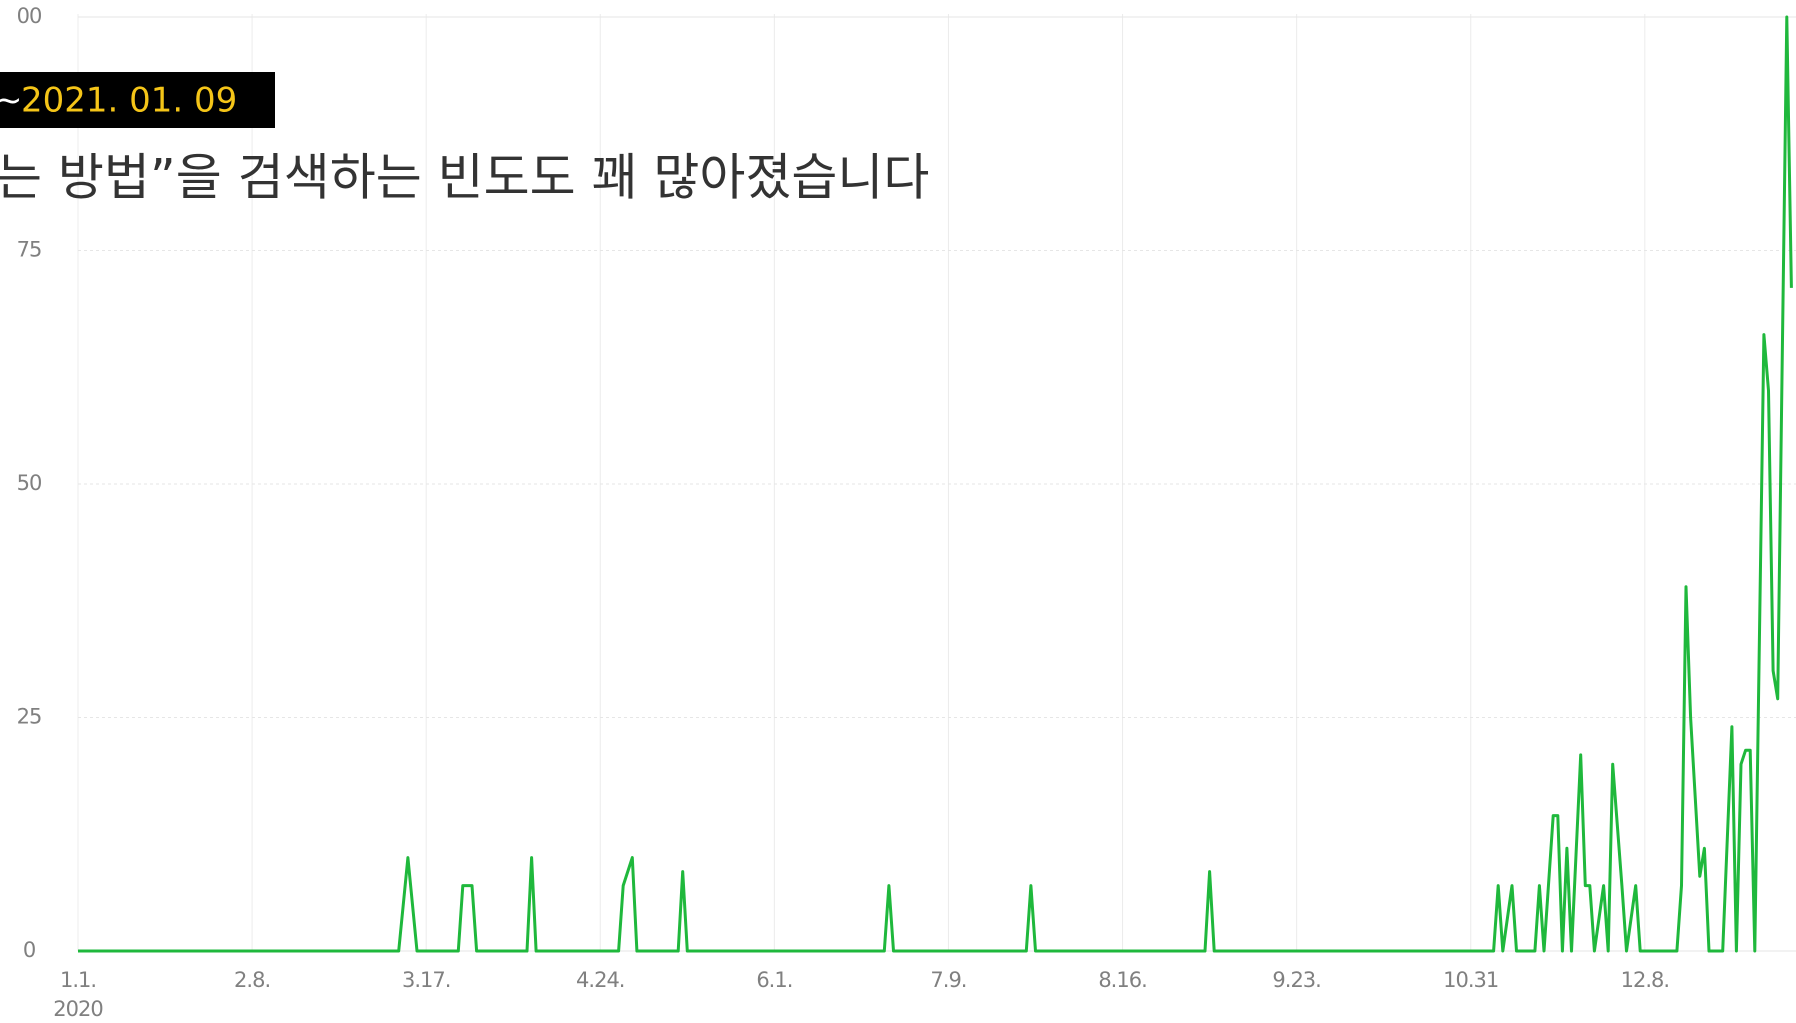 The width and height of the screenshot is (1796, 1023). Describe the element at coordinates (774, 980) in the screenshot. I see `x-tick-label: 6.1.` at that location.